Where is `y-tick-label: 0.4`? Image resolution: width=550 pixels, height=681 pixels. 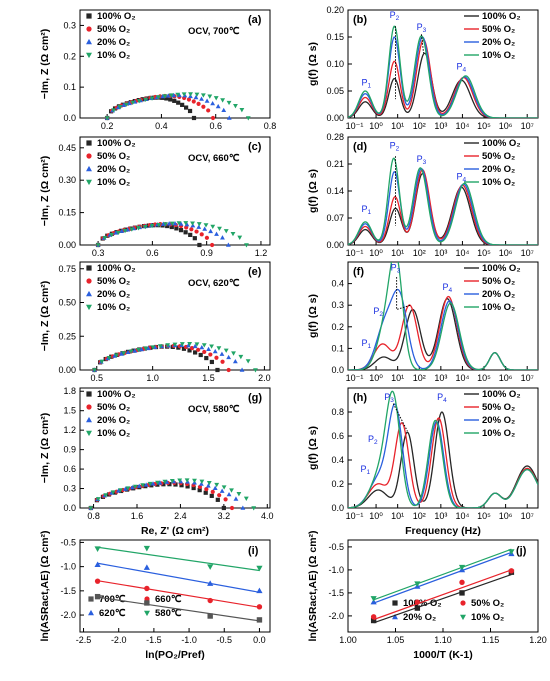 y-tick-label: 0.4 is located at coordinates (337, 460).